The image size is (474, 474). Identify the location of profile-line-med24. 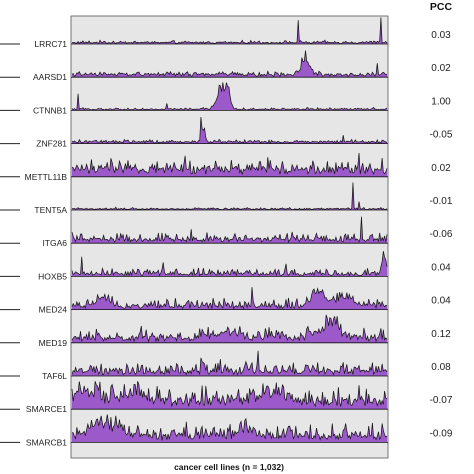
(229, 298).